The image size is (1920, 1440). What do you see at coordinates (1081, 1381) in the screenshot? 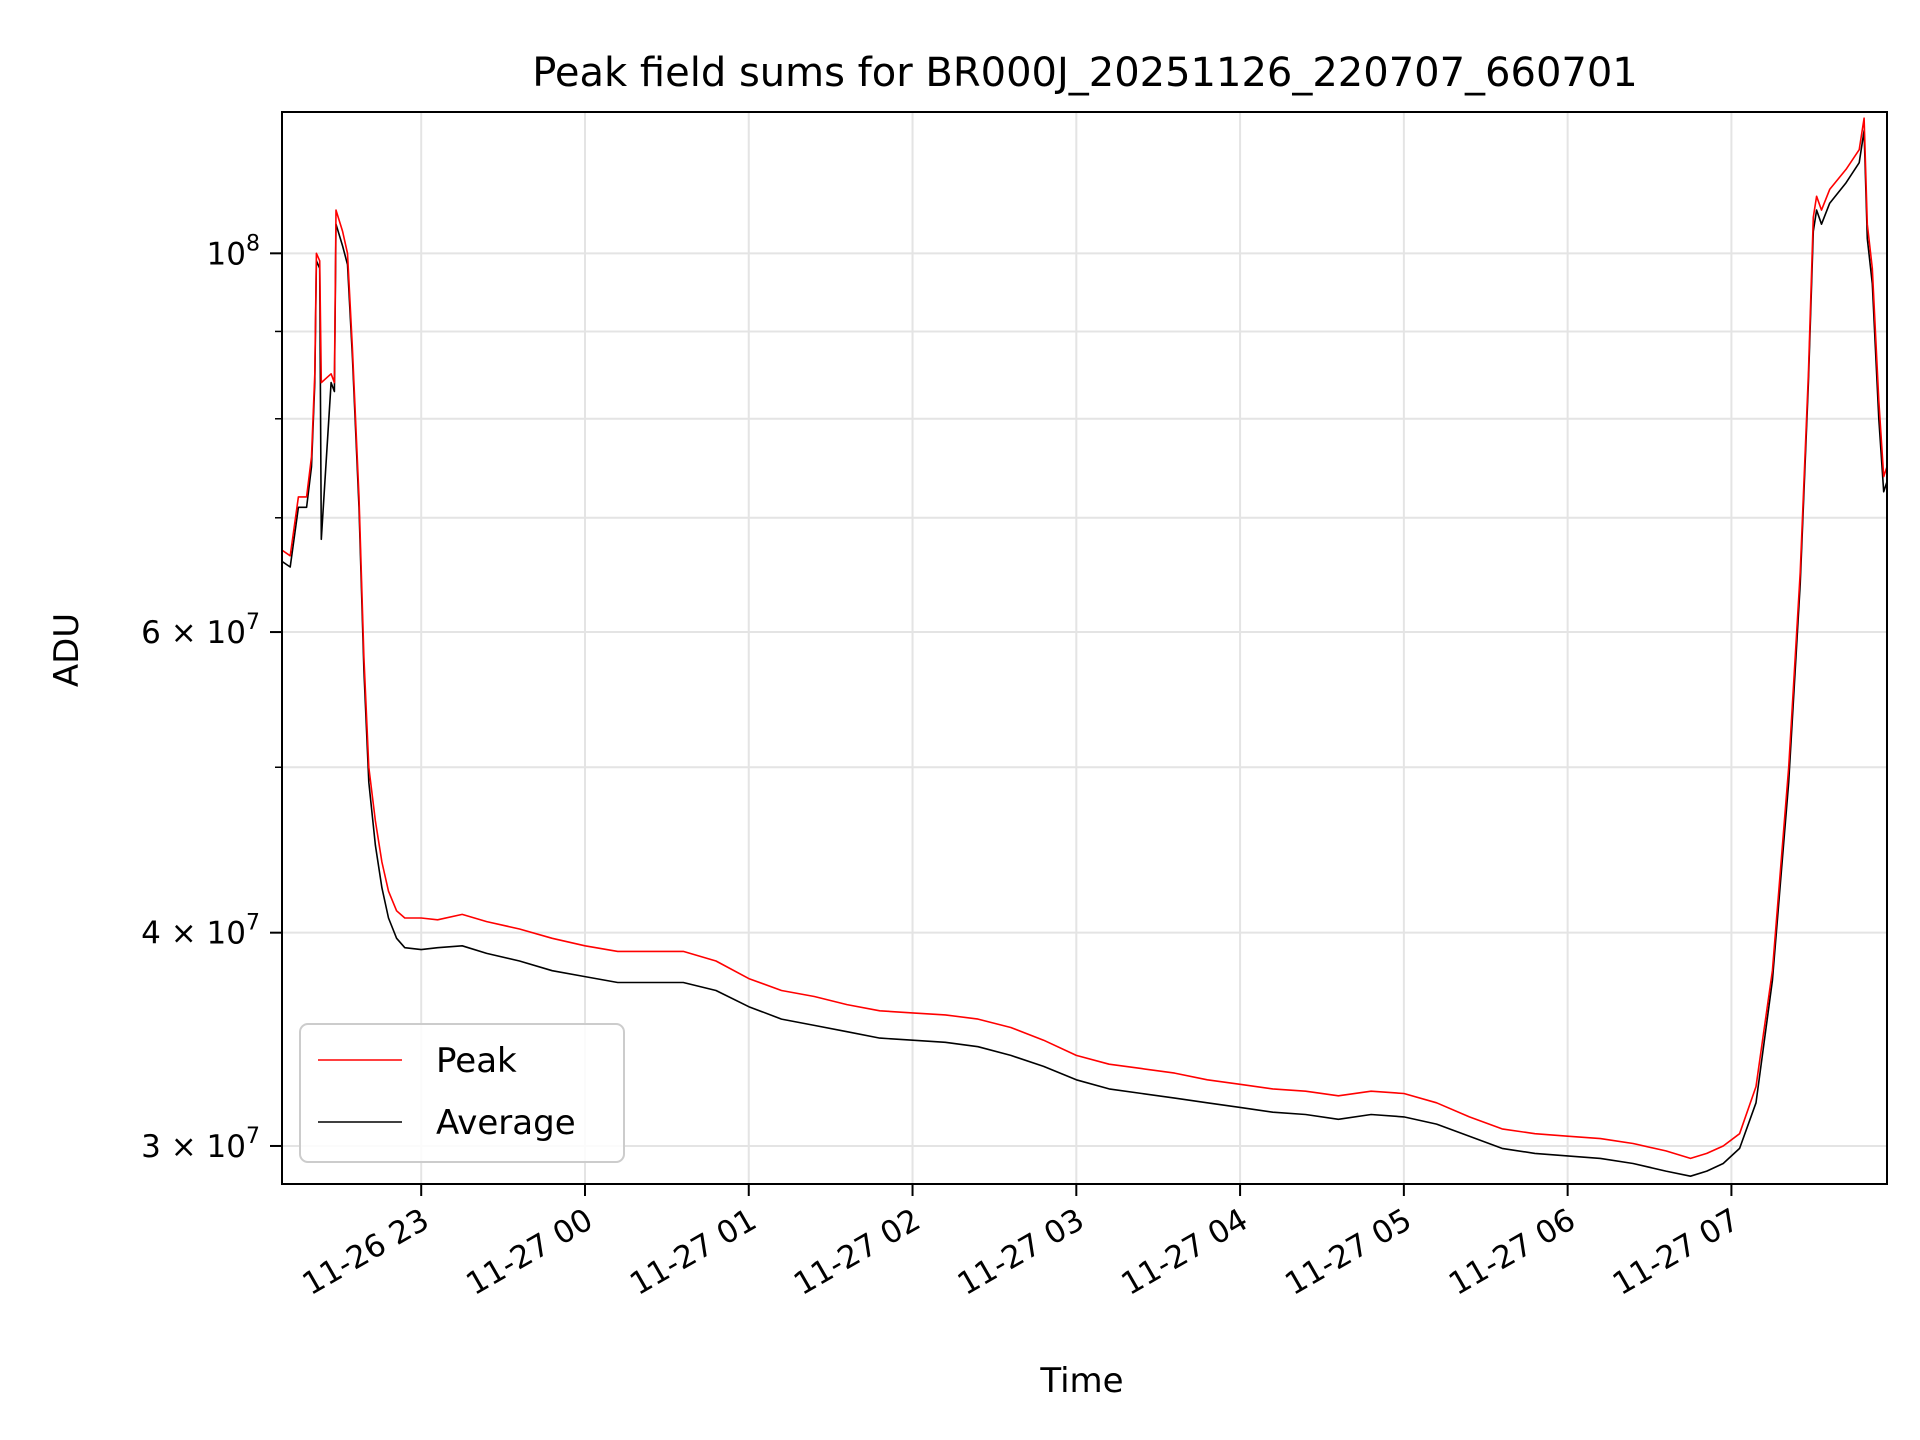
I see `x-axis-label: Time` at bounding box center [1081, 1381].